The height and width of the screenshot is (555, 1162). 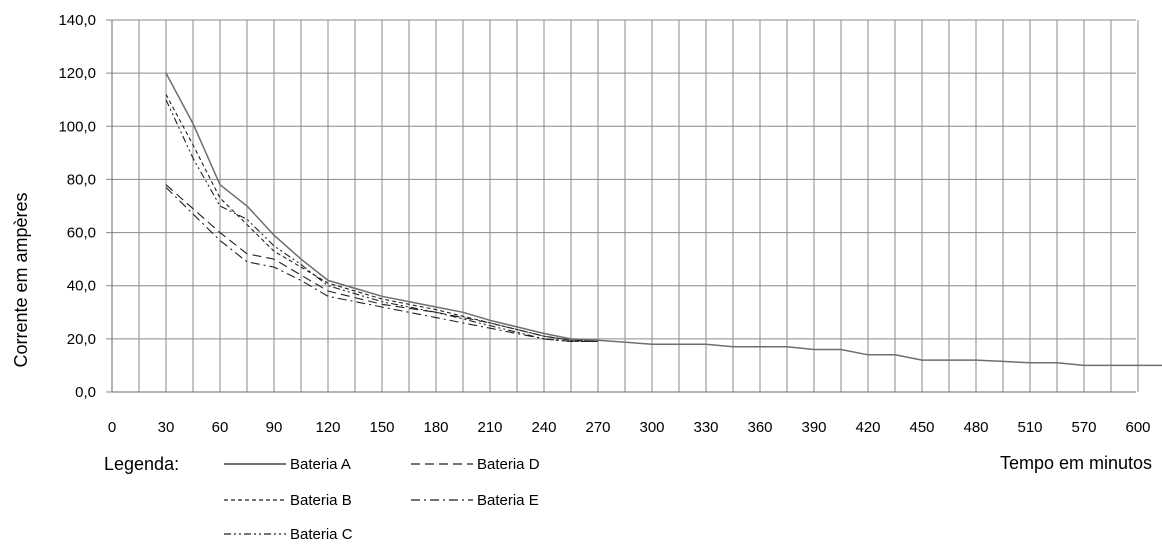 I want to click on x-tick-label: 480, so click(x=975, y=427).